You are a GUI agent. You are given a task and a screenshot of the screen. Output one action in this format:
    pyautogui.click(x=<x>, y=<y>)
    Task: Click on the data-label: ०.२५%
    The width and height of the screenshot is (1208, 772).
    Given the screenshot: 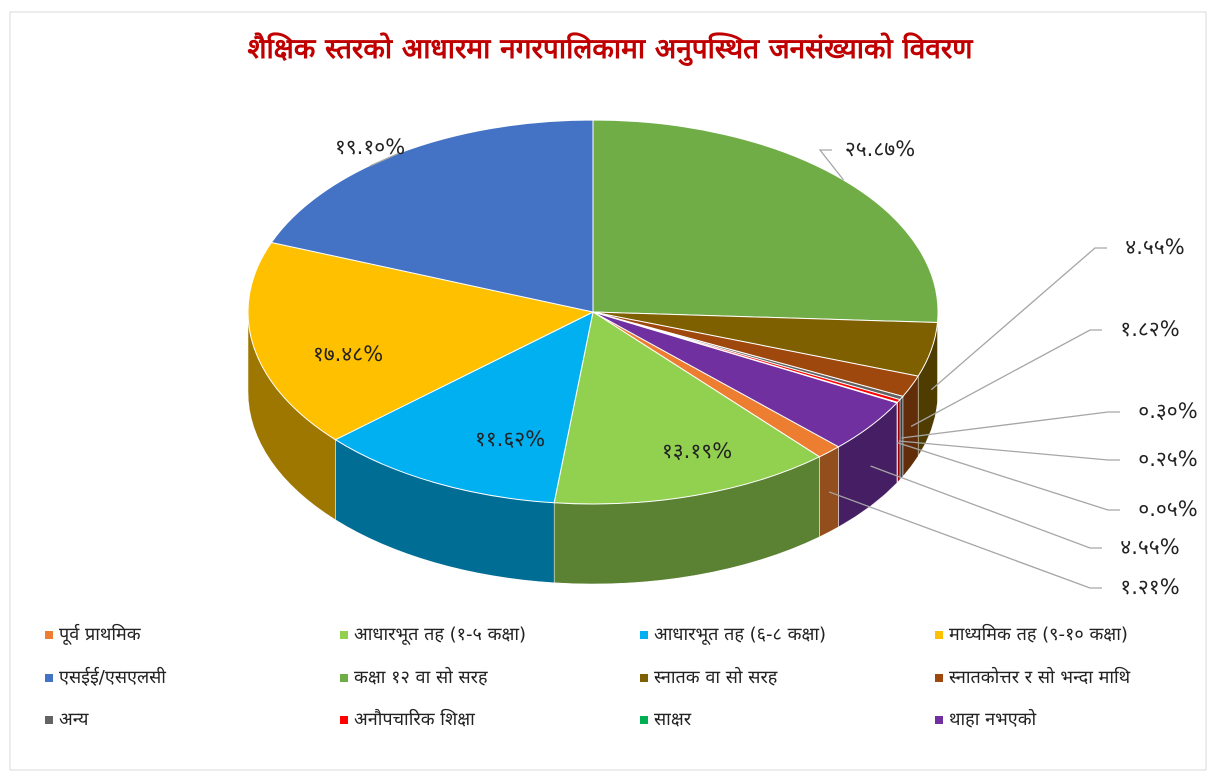 What is the action you would take?
    pyautogui.click(x=1167, y=459)
    